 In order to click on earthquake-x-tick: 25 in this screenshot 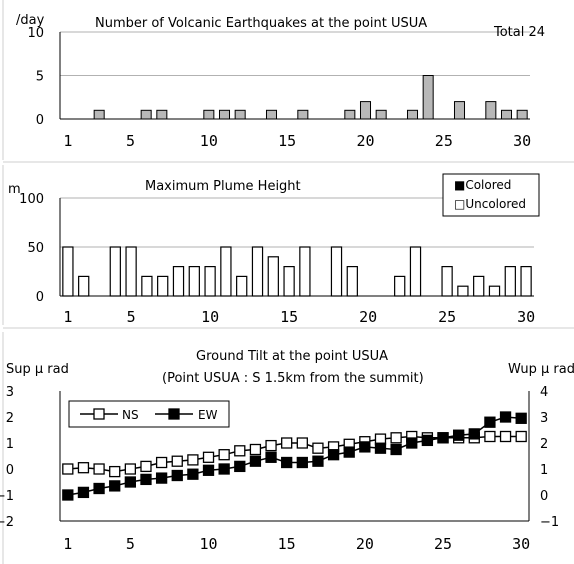, I will do `click(444, 141)`.